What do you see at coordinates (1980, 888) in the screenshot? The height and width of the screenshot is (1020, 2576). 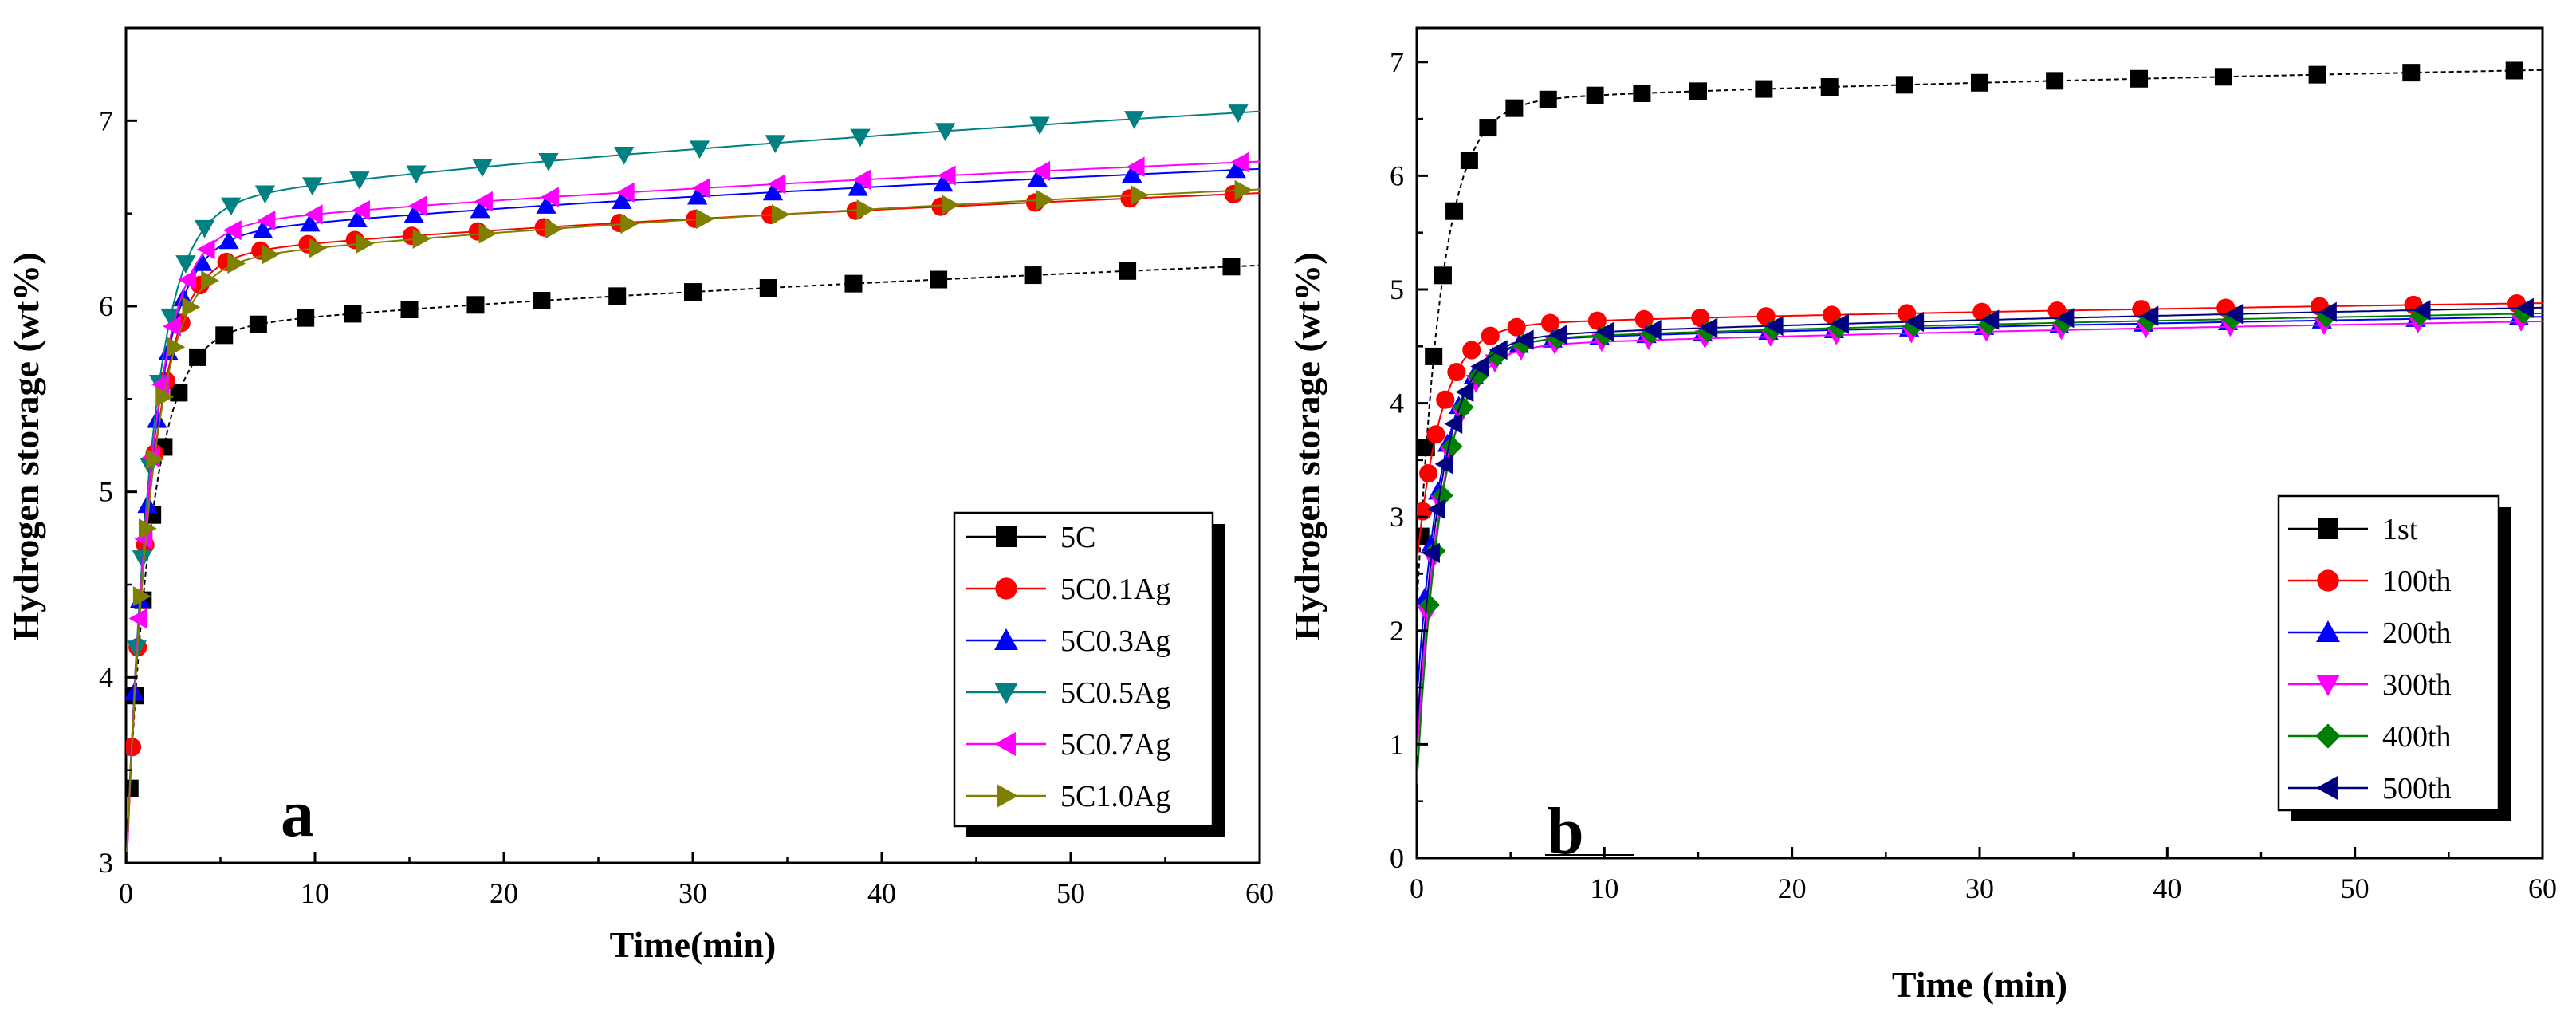 I see `chart-b-x-tick-label: 30` at bounding box center [1980, 888].